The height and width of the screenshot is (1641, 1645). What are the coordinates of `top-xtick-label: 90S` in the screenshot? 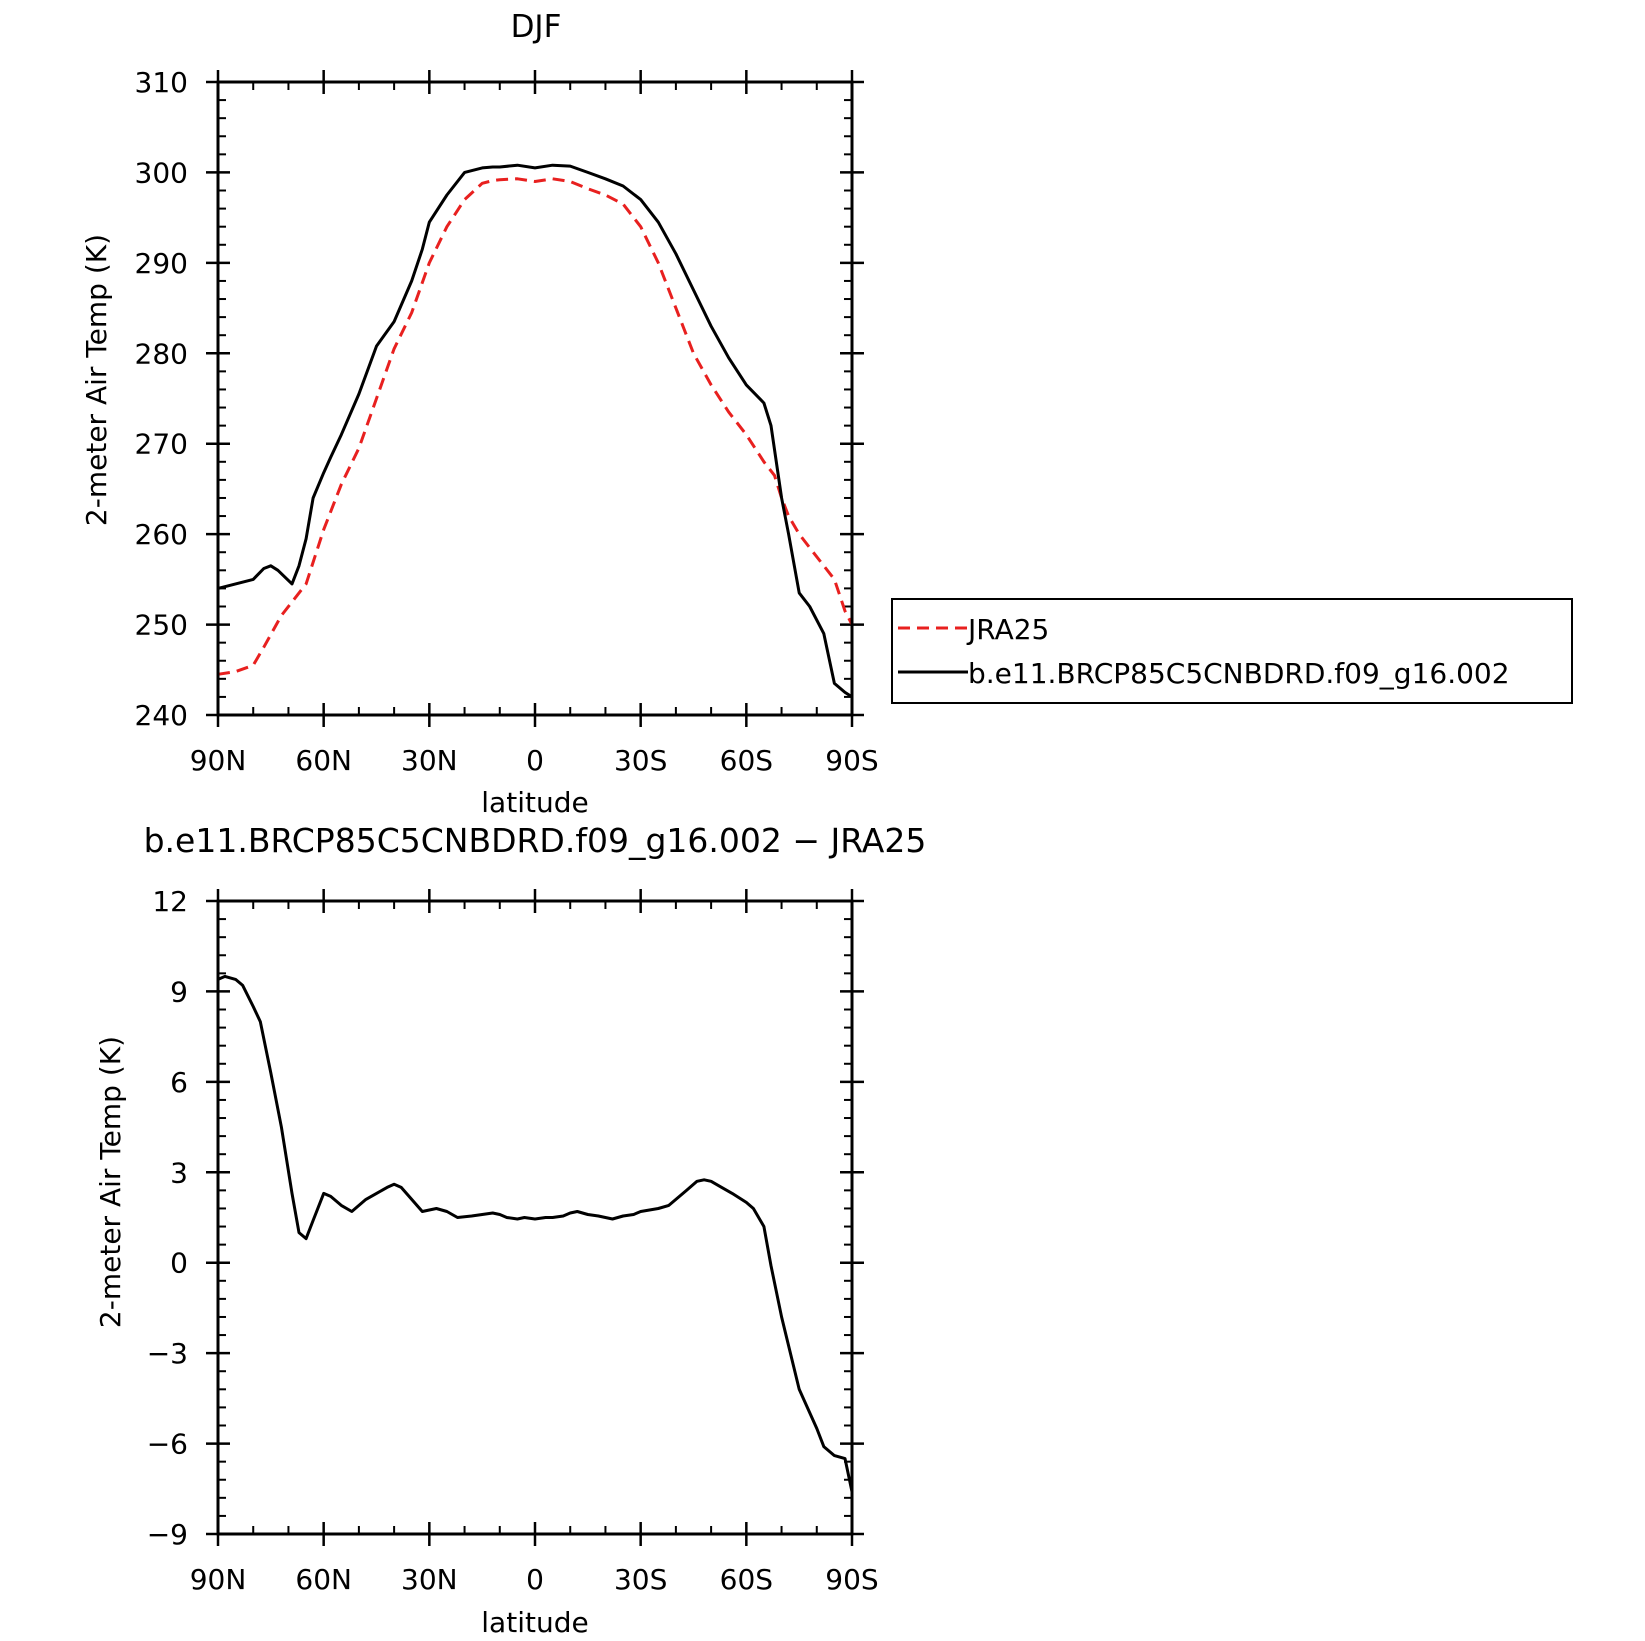 It's located at (851, 760).